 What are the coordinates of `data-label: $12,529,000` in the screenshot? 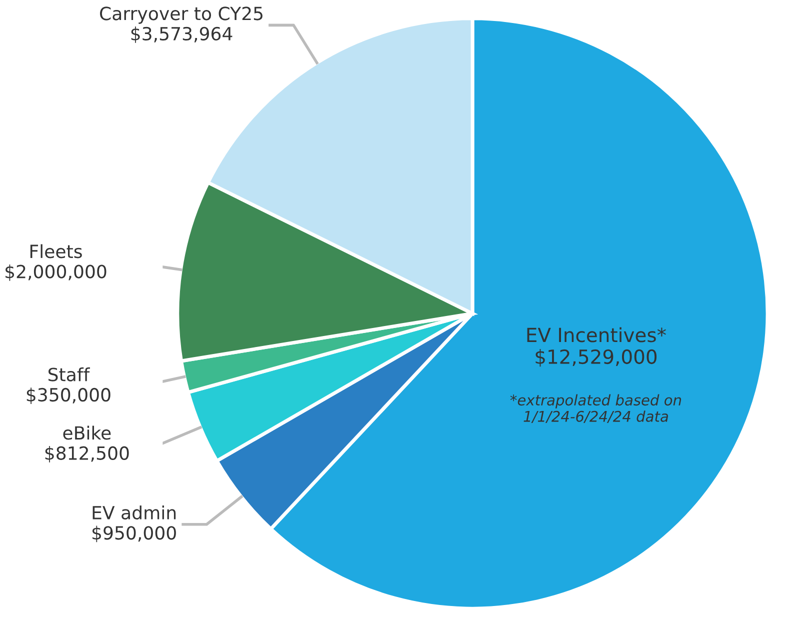 It's located at (596, 358).